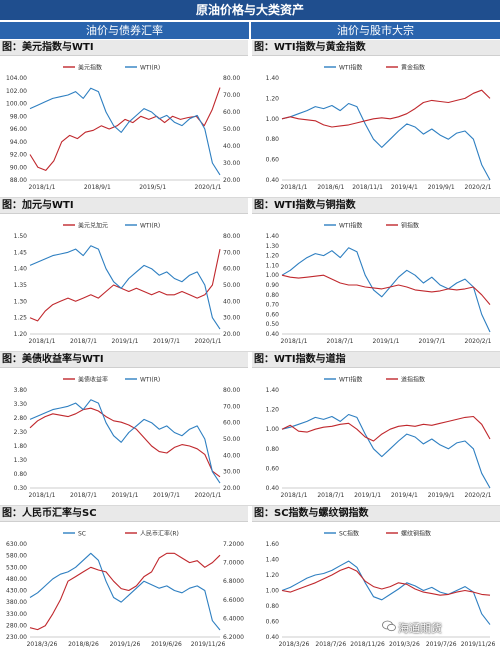 The width and height of the screenshot is (500, 653). I want to click on legend-label: 铜指数, so click(410, 226).